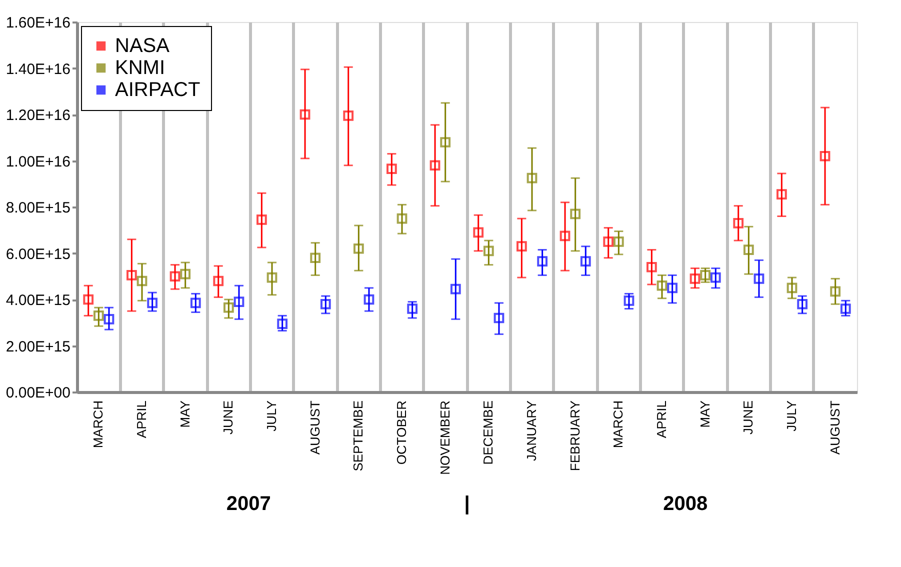 The width and height of the screenshot is (901, 567). Describe the element at coordinates (38, 393) in the screenshot. I see `y-tick-label: 0.00E+00` at that location.